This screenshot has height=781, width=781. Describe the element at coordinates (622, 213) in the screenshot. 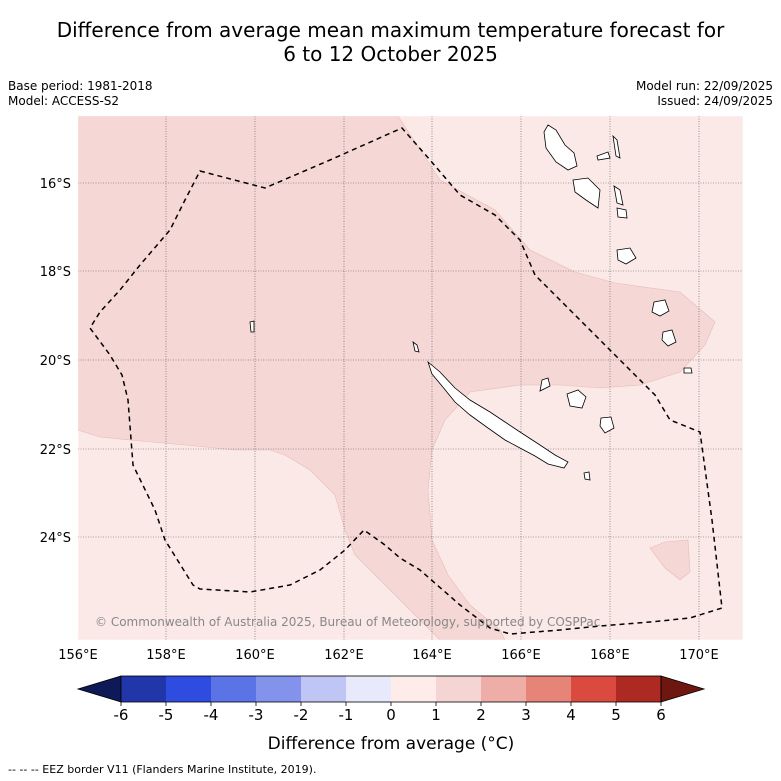

I see `efate-island` at that location.